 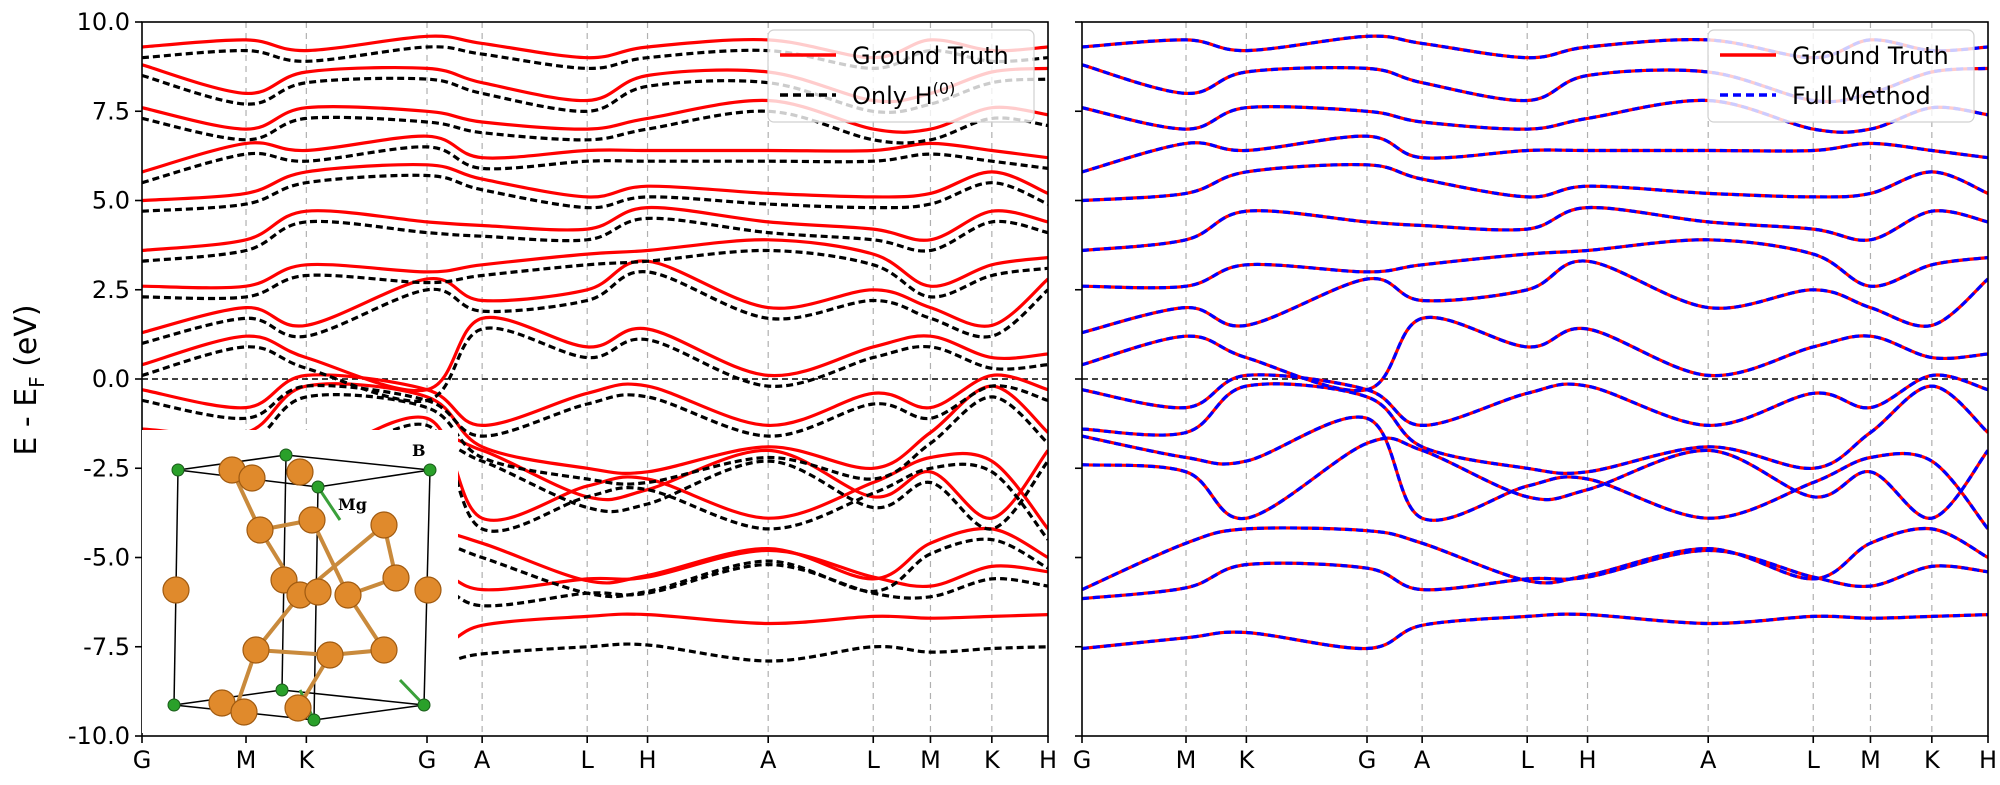 I want to click on y-axis-label-sub: F, so click(x=37, y=382).